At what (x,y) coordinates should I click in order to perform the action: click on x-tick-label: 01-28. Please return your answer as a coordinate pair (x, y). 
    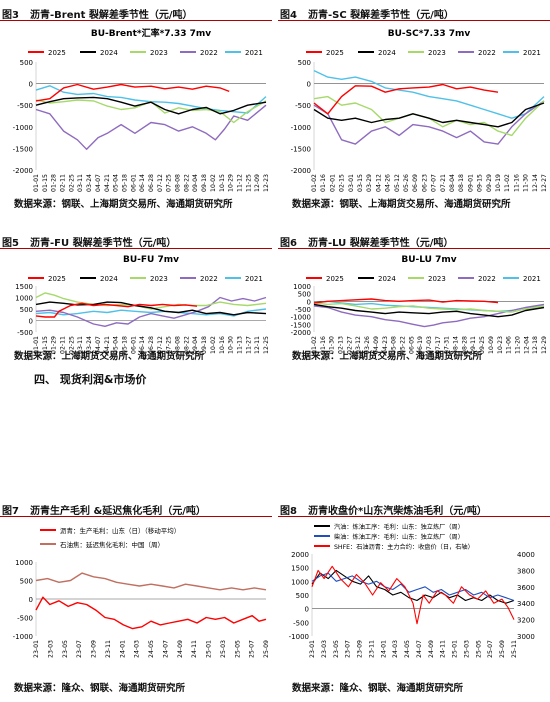
    Looking at the image, I should click on (54, 183).